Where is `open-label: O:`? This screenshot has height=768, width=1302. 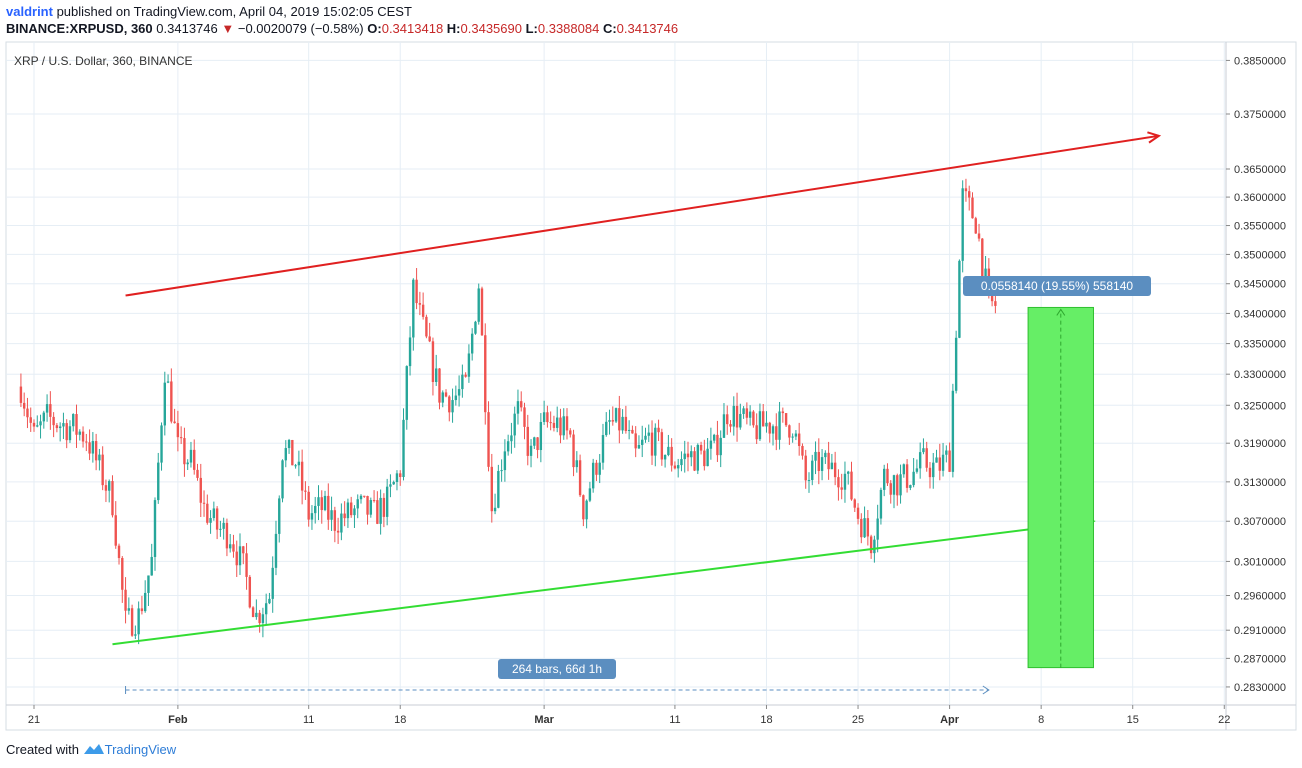
open-label: O: is located at coordinates (374, 28).